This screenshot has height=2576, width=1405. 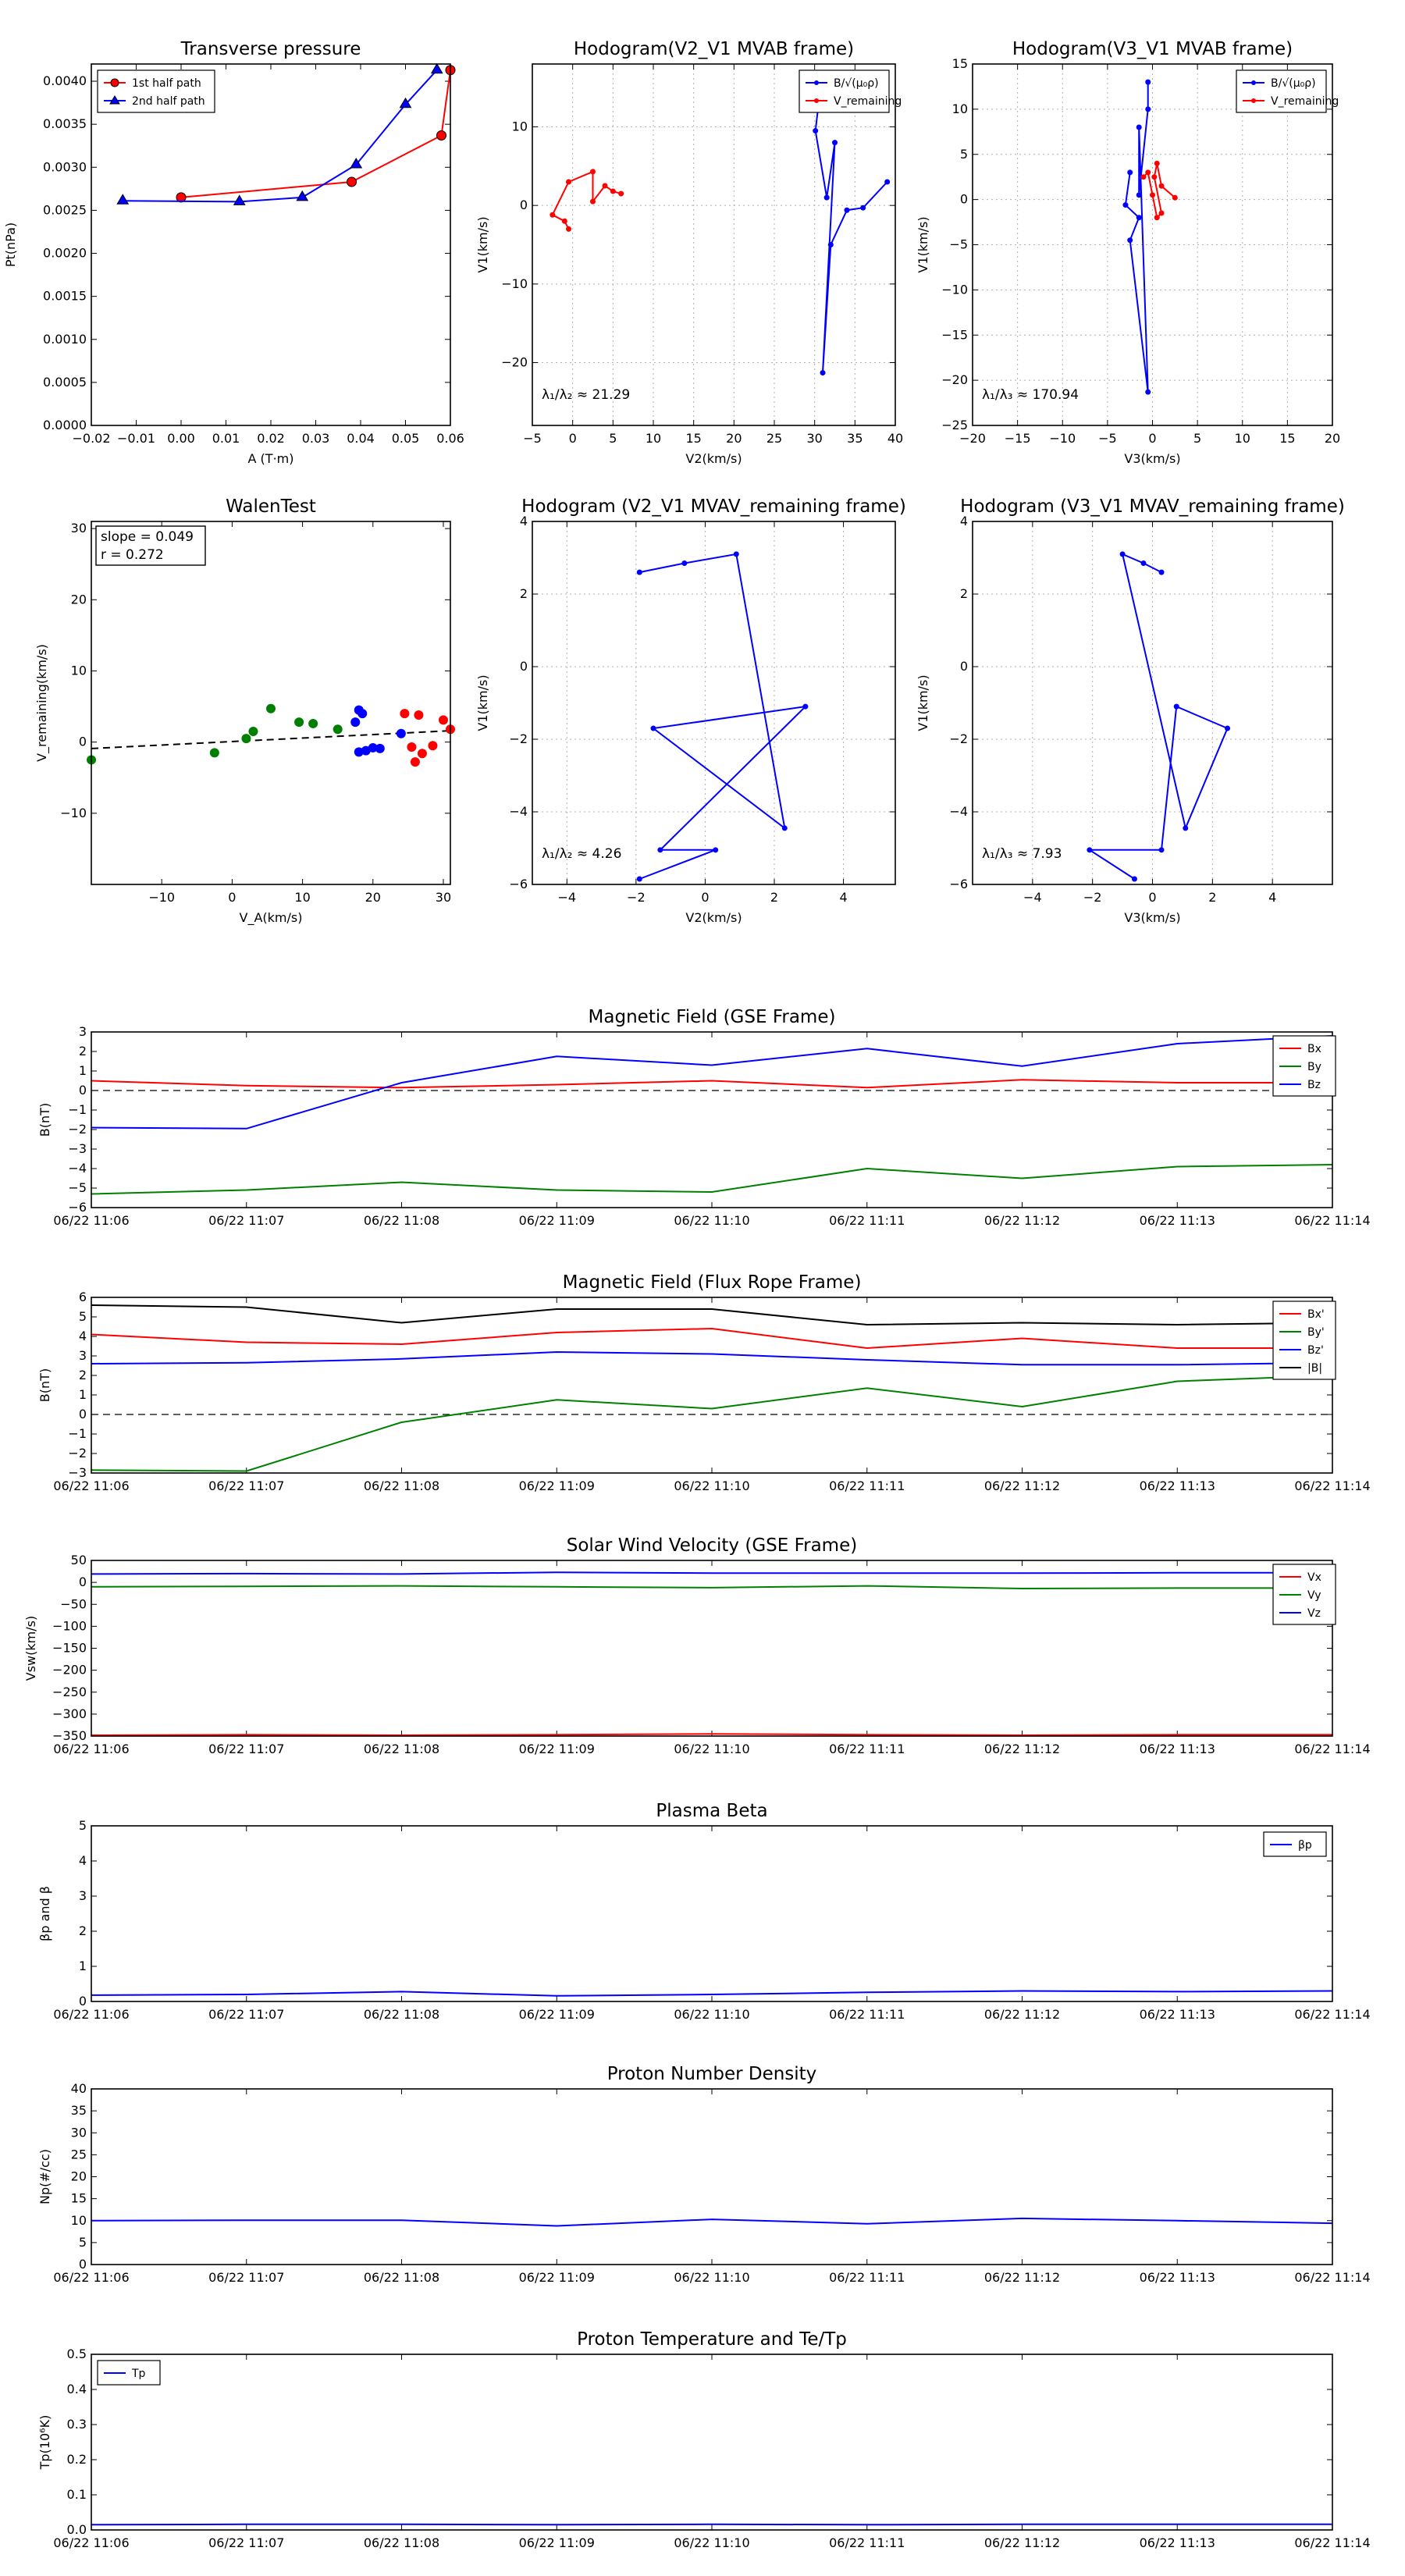 What do you see at coordinates (581, 854) in the screenshot?
I see `eigenvalue-ratio: λ₁/λ₂ ≈ 4.26` at bounding box center [581, 854].